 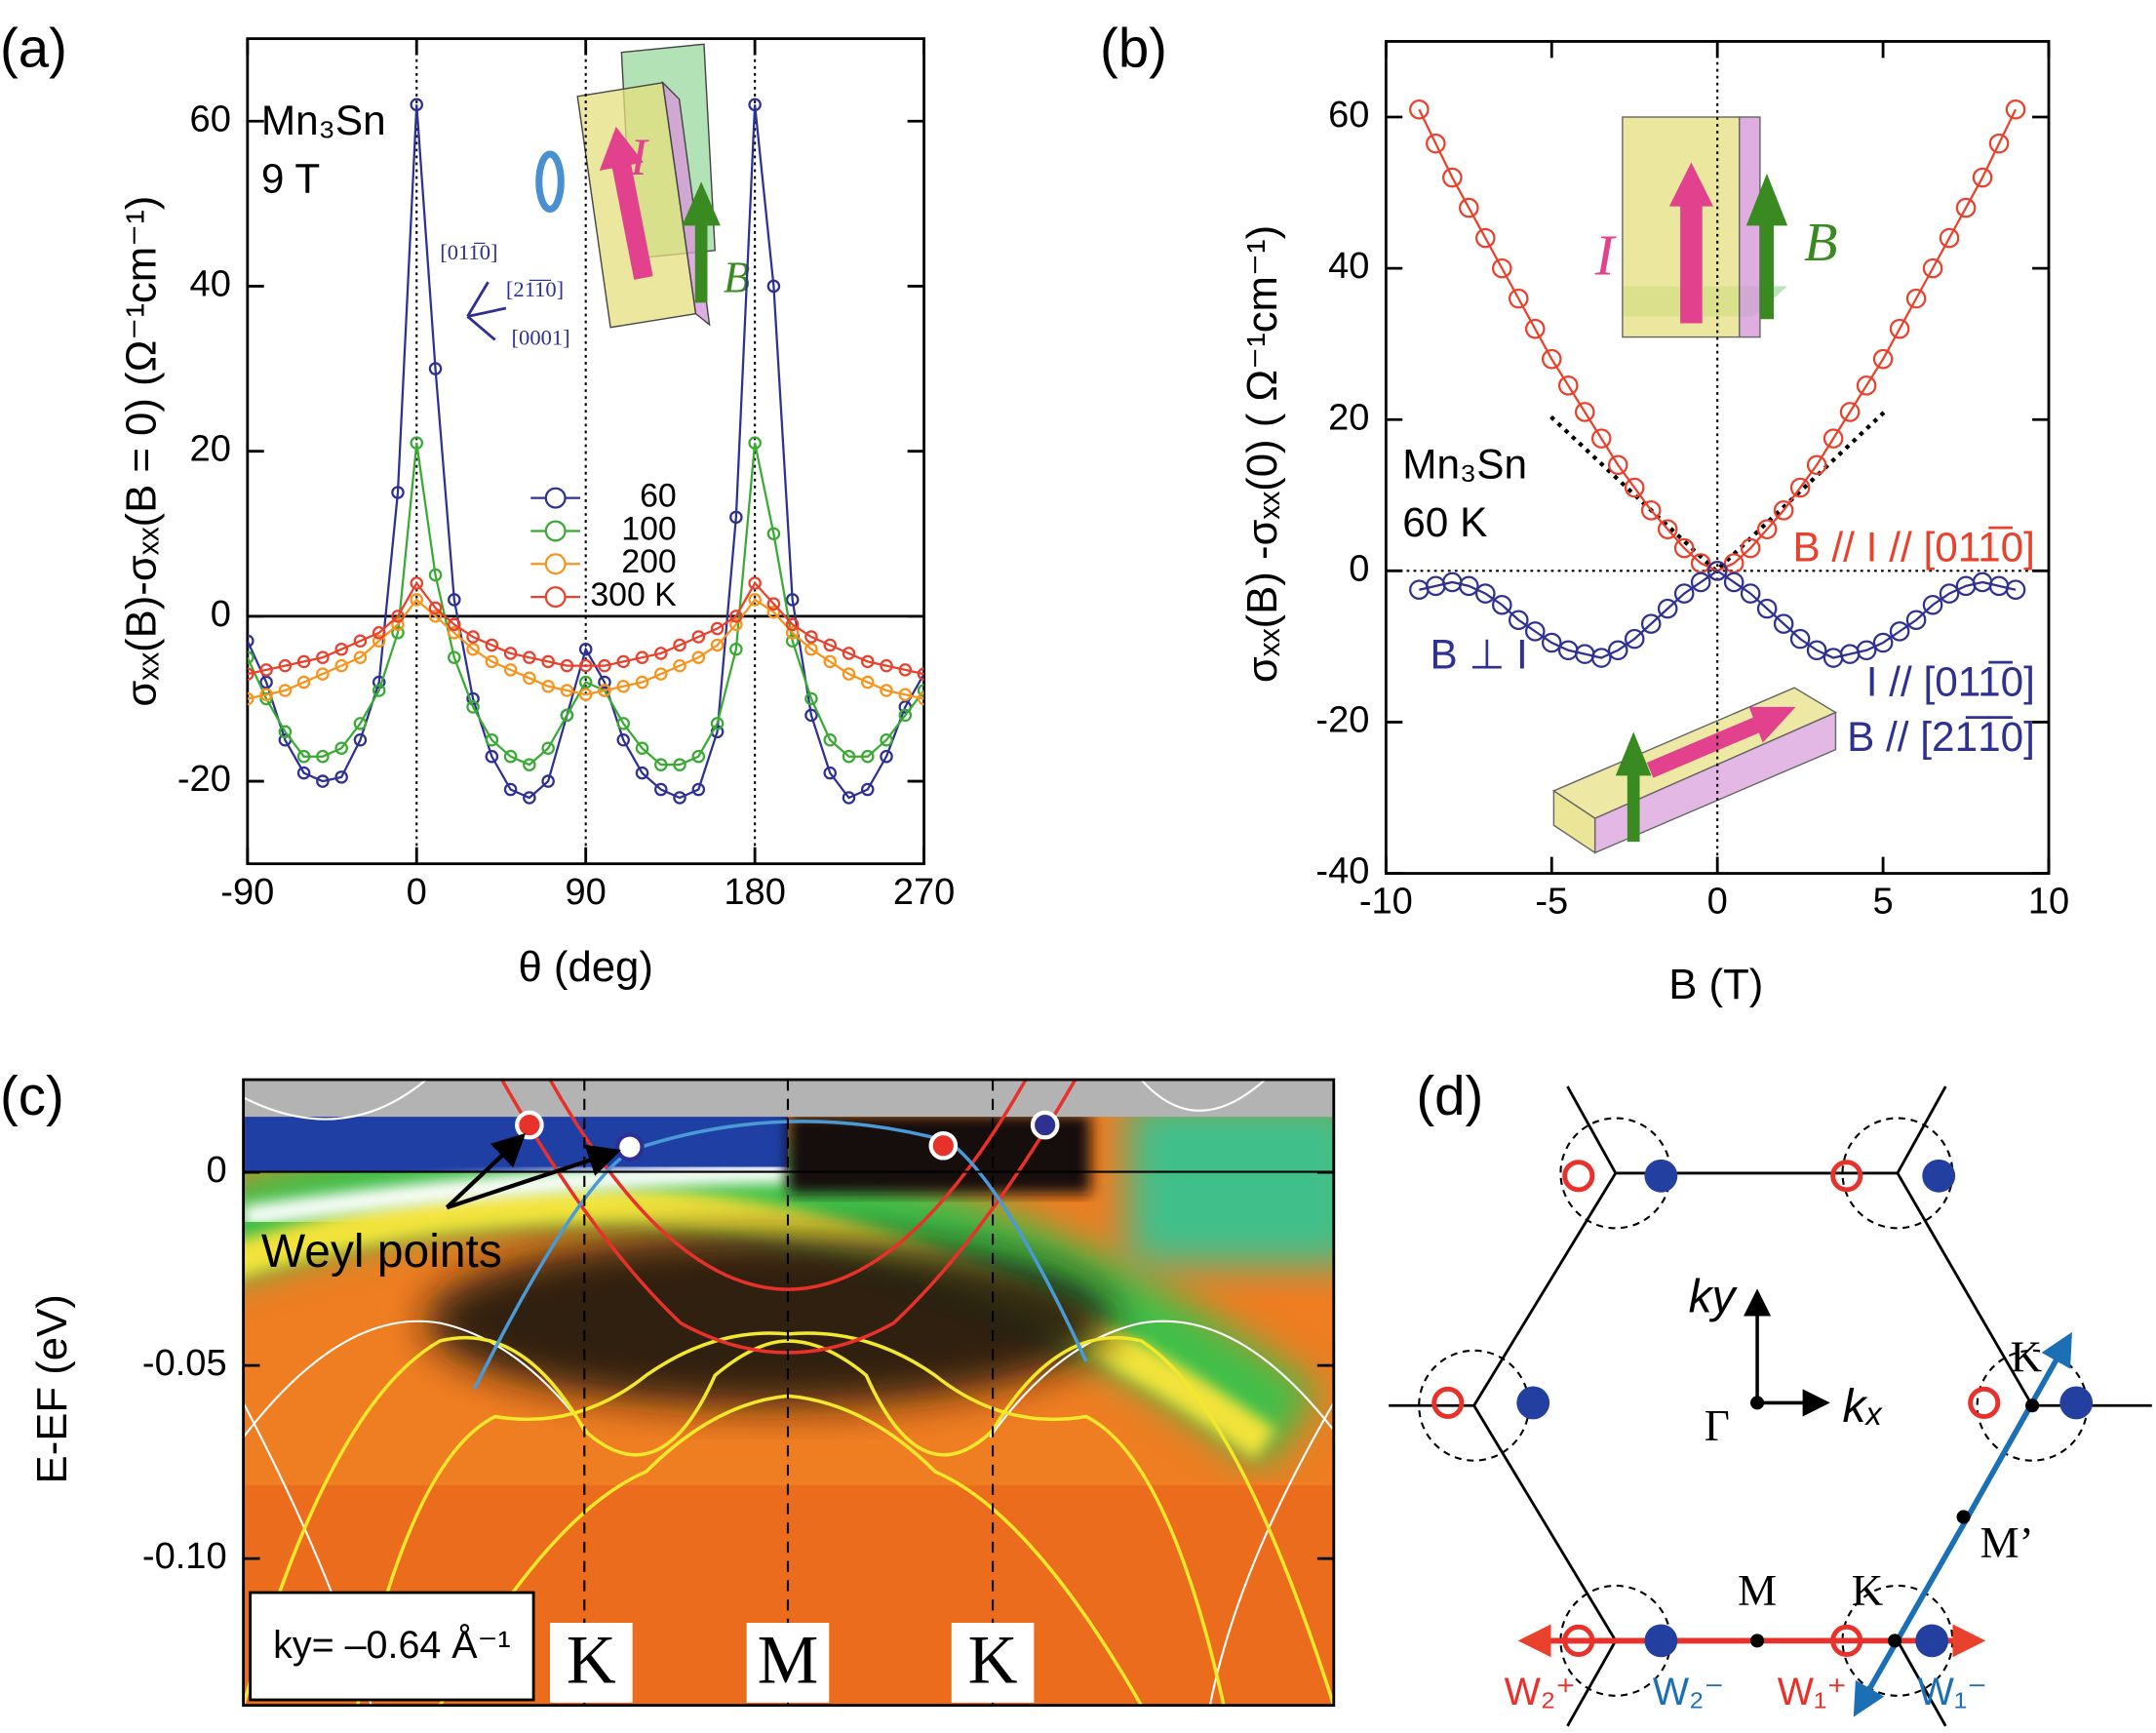 I want to click on y-tick-label: 60, so click(x=1348, y=115).